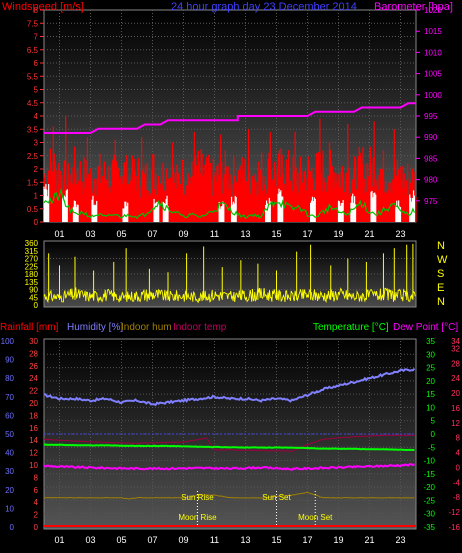 The width and height of the screenshot is (462, 553). Describe the element at coordinates (59, 234) in the screenshot. I see `hour-label: 01` at that location.